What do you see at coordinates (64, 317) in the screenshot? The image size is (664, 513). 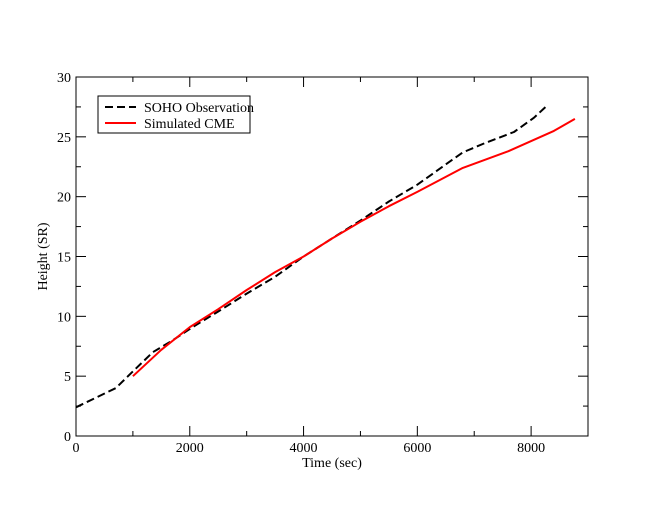 I see `y-tick-label: 10` at bounding box center [64, 317].